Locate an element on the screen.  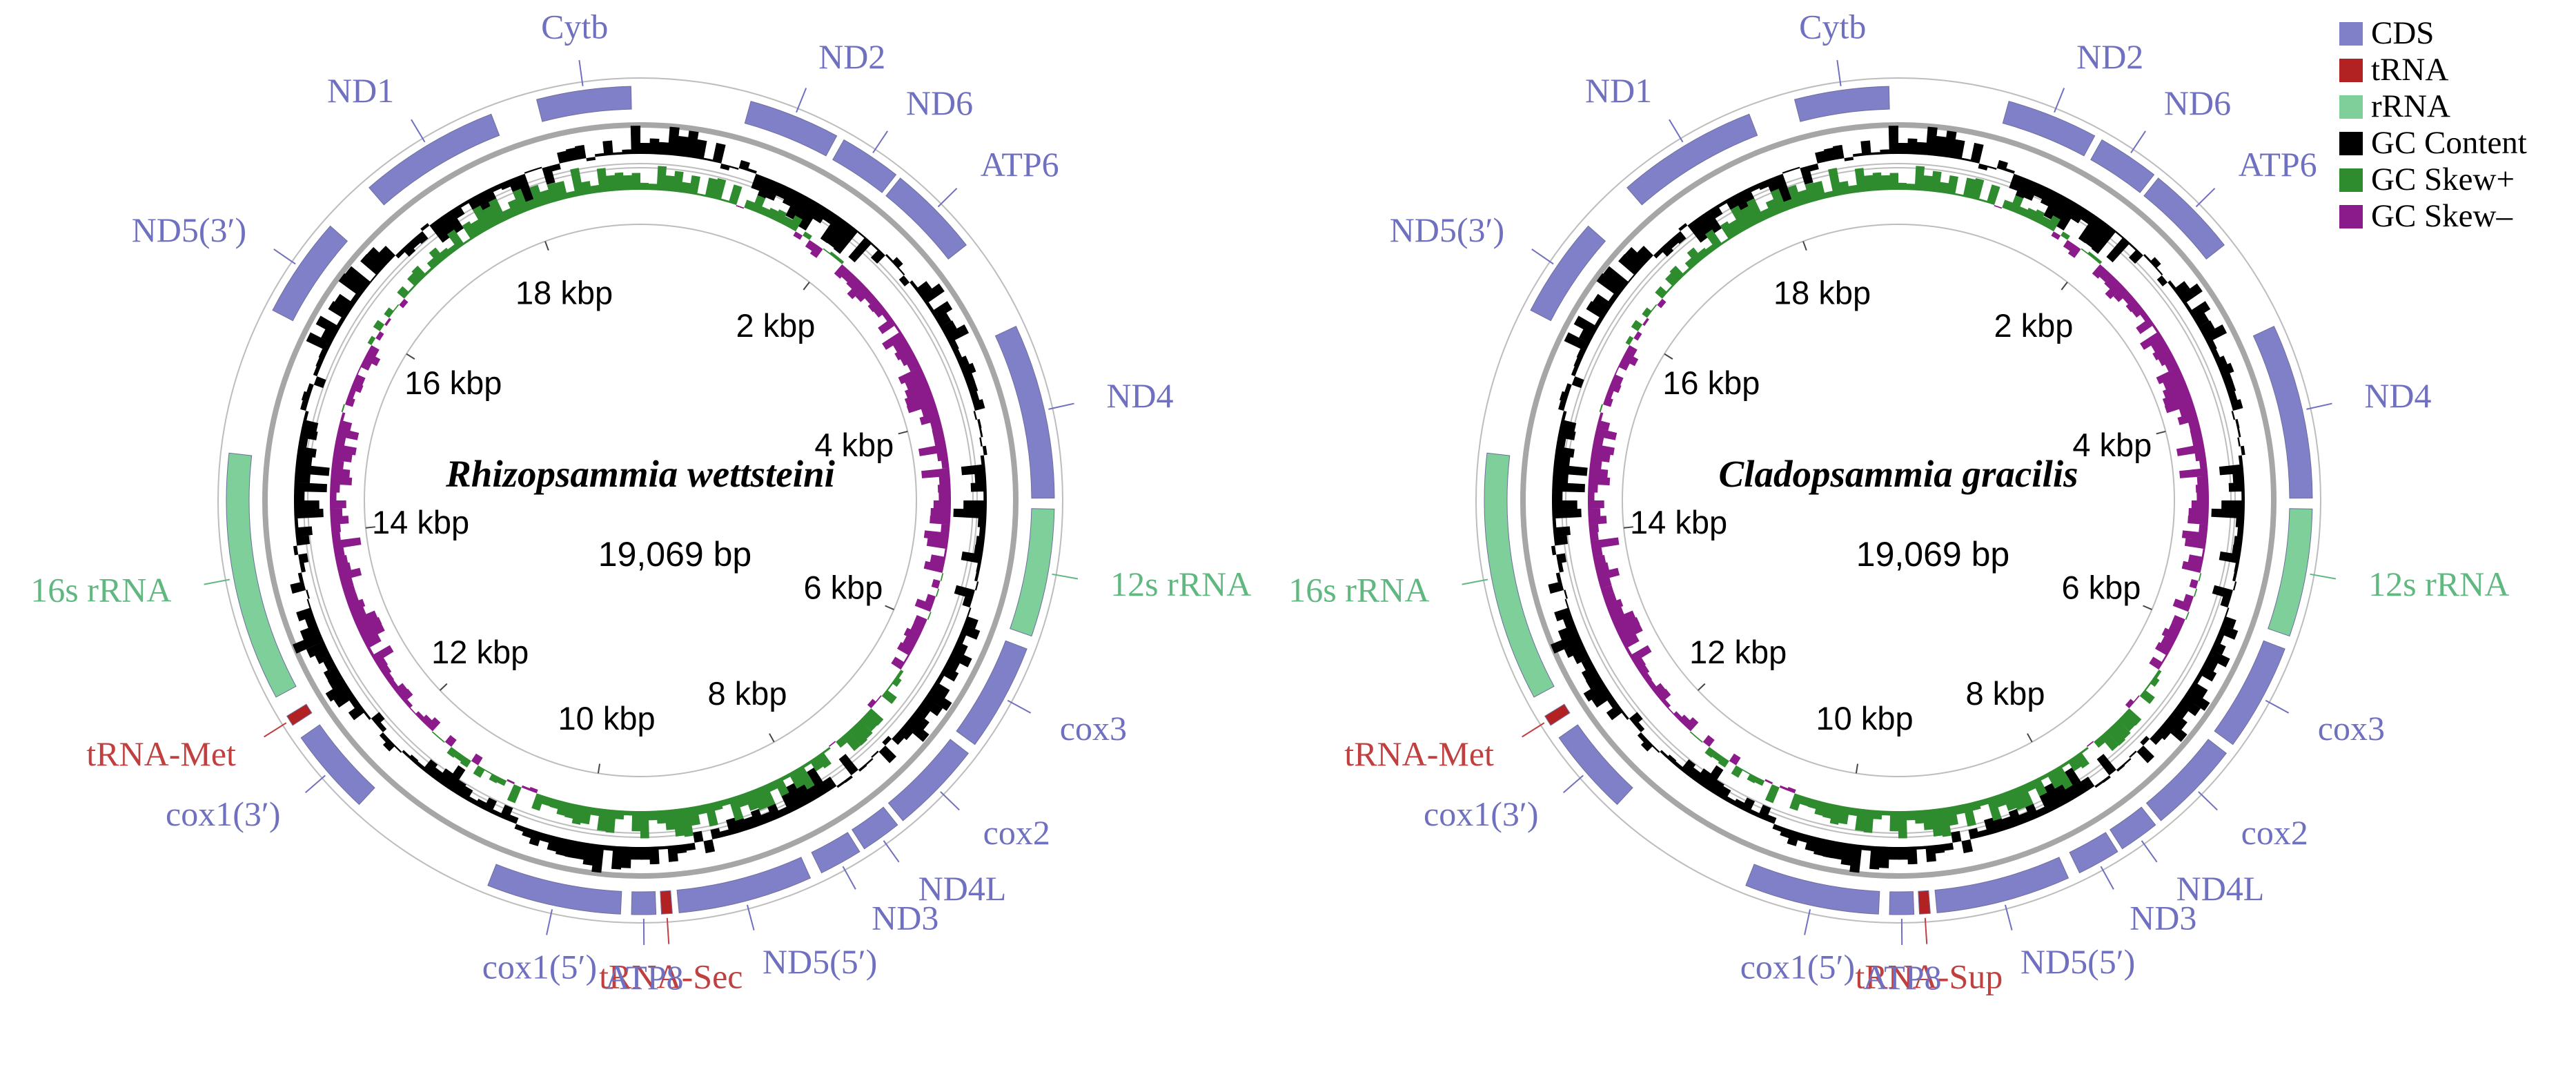
gene-block-tRNA-Sec is located at coordinates (666, 902).